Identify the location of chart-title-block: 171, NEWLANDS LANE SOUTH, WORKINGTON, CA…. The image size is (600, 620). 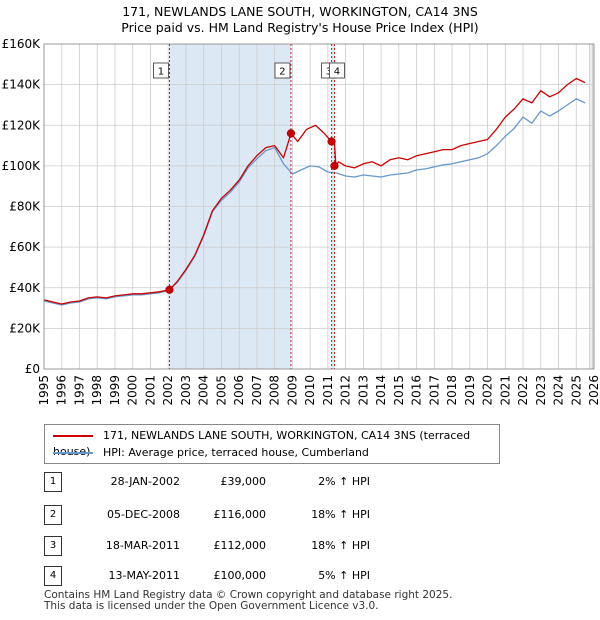
(300, 20).